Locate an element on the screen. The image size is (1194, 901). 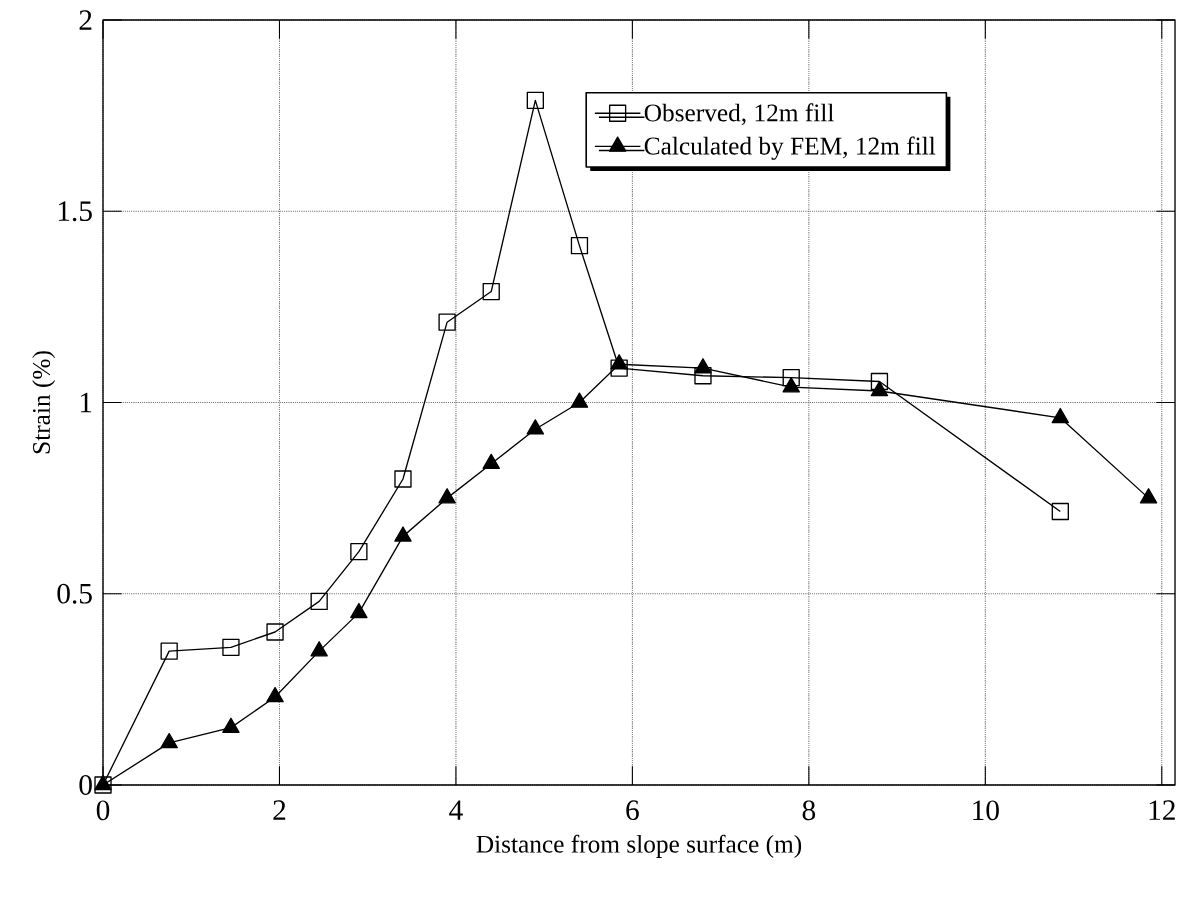
x-tick-label: 2 is located at coordinates (279, 810).